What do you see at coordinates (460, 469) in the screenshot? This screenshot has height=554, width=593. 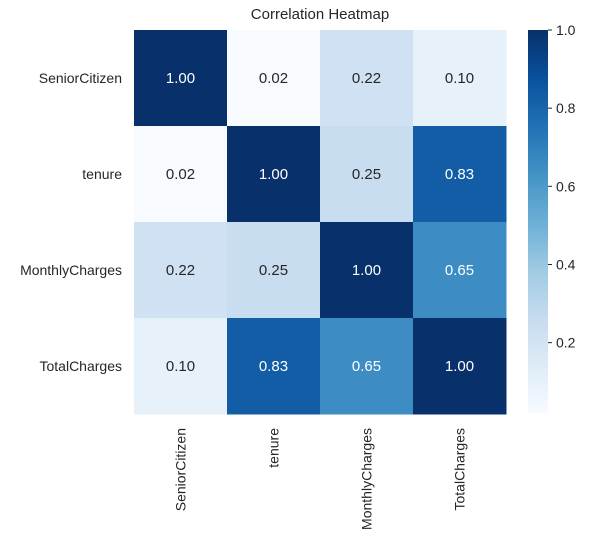 I see `x-tick-label: TotalCharges` at bounding box center [460, 469].